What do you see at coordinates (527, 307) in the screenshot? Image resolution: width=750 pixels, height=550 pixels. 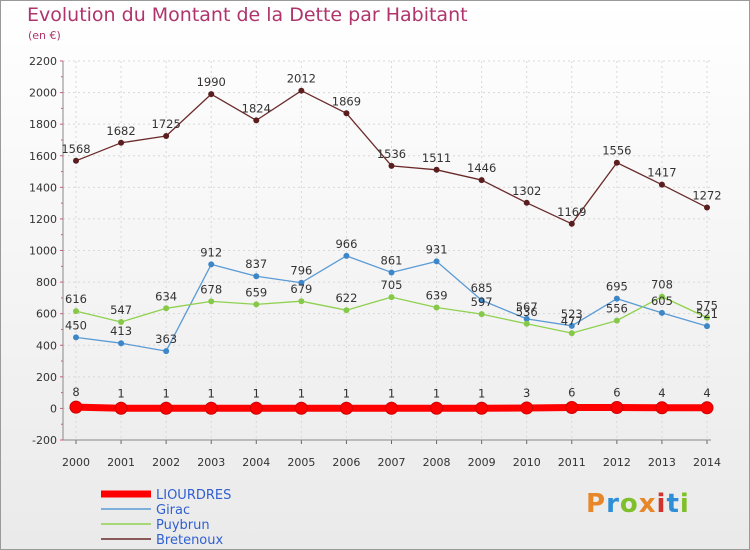 I see `data-label-girac: 567` at bounding box center [527, 307].